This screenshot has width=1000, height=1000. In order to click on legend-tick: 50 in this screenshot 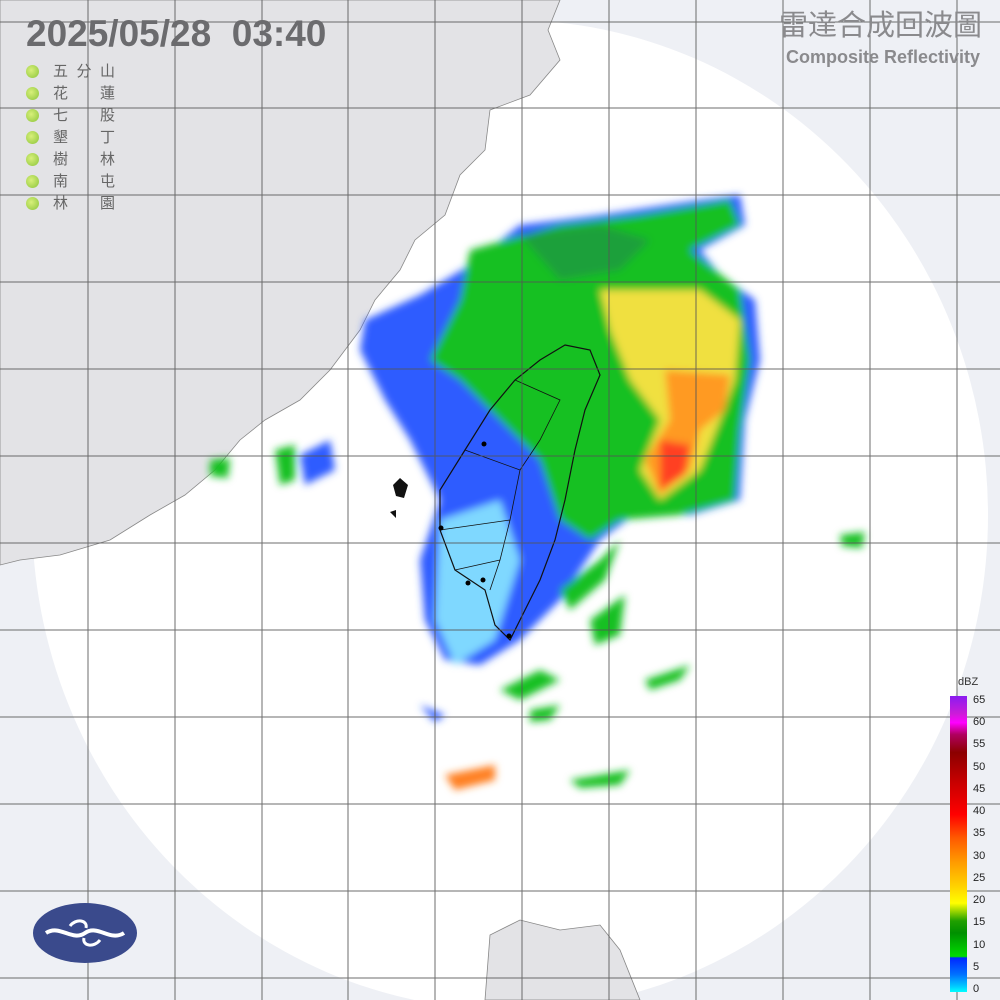, I will do `click(979, 767)`.